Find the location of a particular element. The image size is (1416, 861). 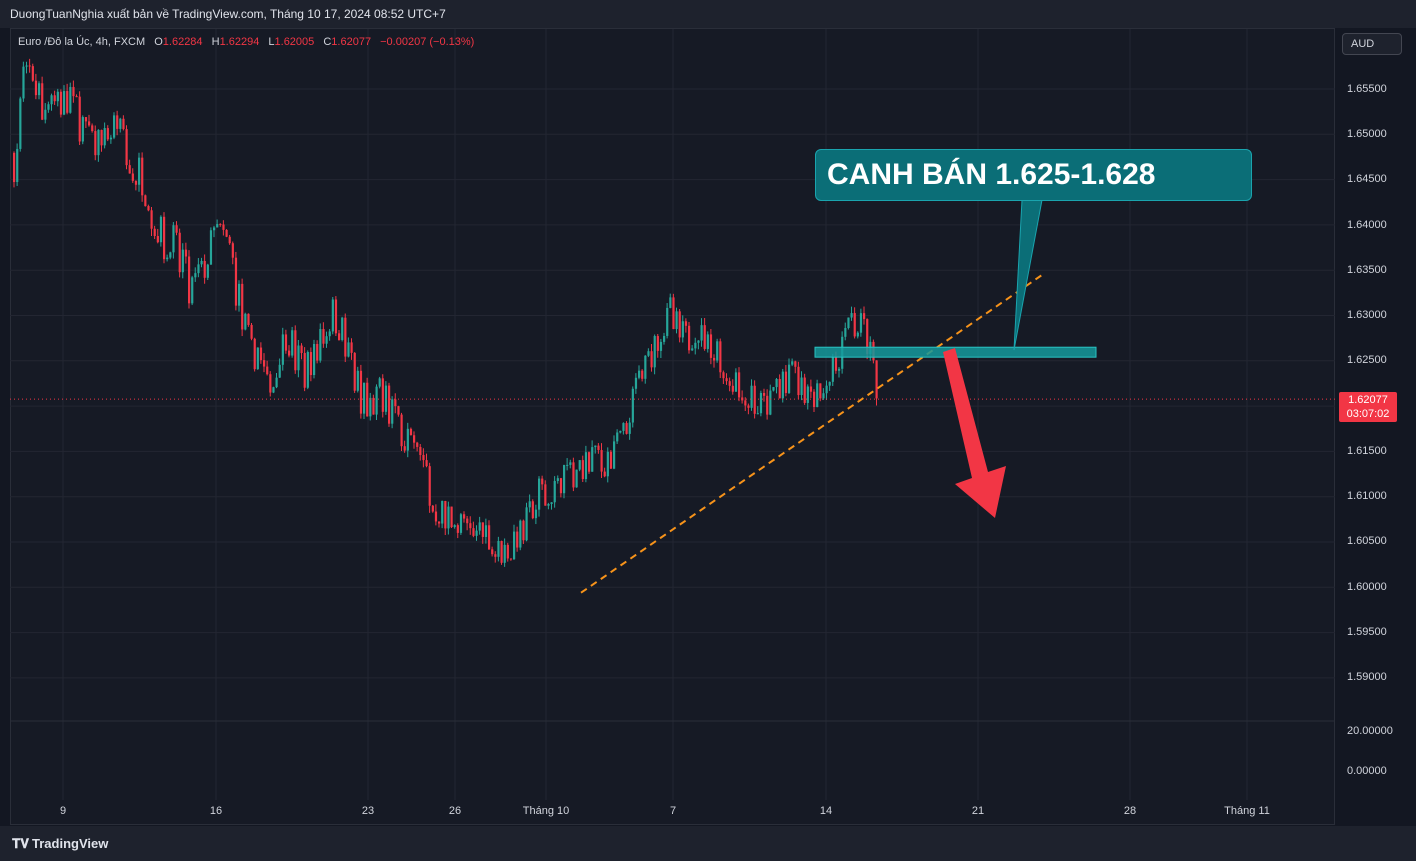

time-tick: 16 is located at coordinates (216, 811).